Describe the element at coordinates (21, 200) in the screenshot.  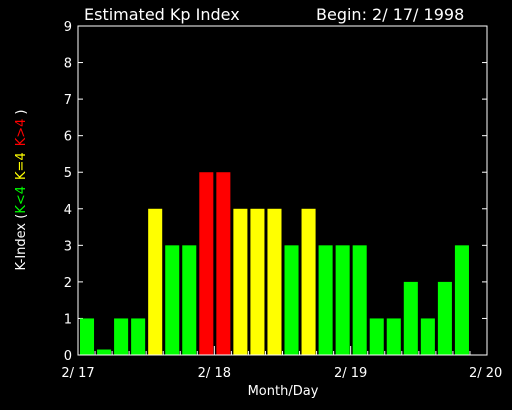
I see `y-axis-label-green: K<4` at that location.